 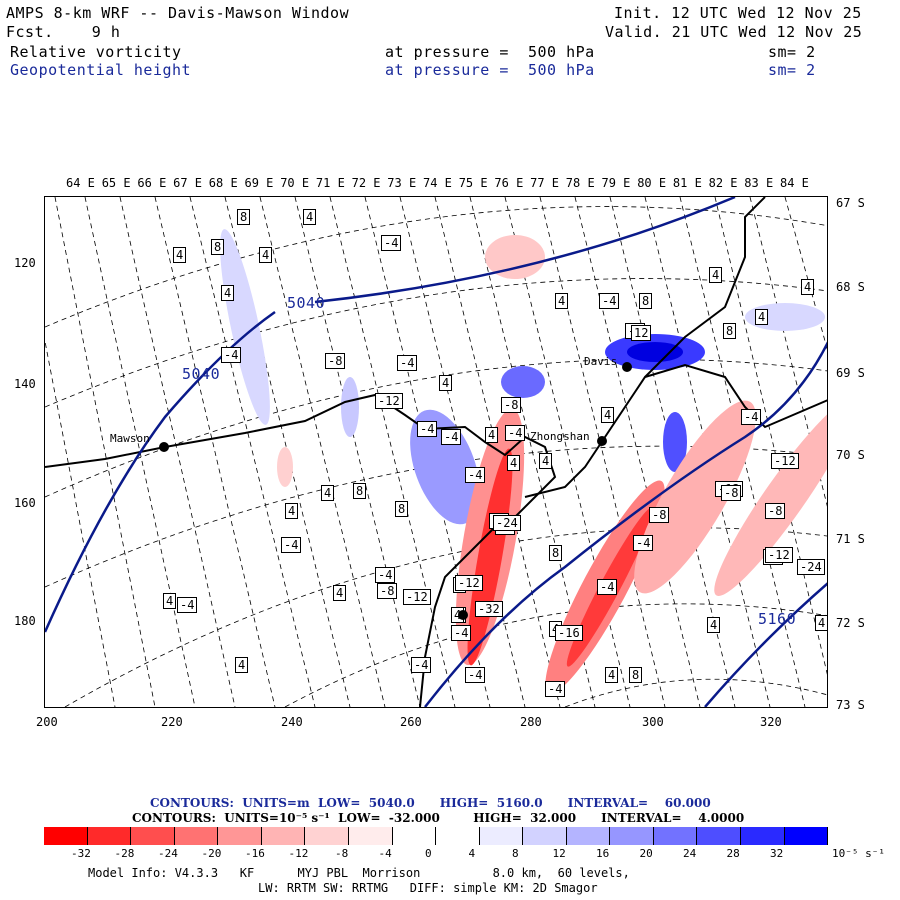 What do you see at coordinates (734, 32) in the screenshot?
I see `valid-time: Valid. 21 UTC Wed 12 Nov 25` at bounding box center [734, 32].